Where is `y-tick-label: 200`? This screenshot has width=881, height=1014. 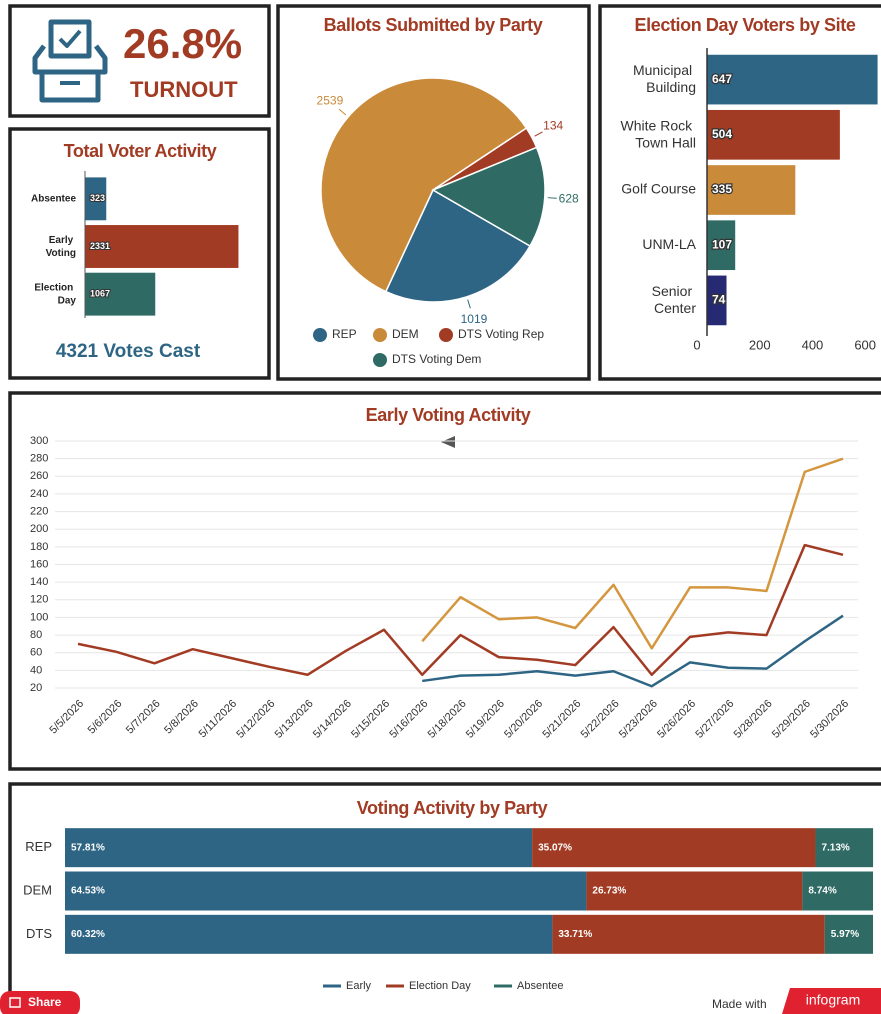
y-tick-label: 200 is located at coordinates (39, 529).